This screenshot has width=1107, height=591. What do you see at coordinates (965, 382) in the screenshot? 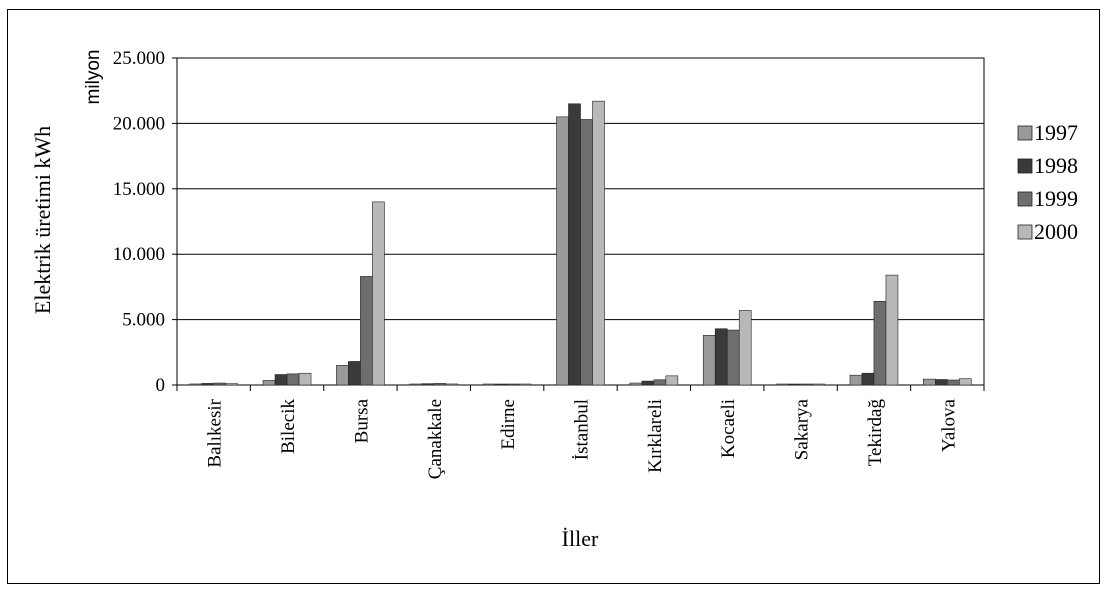
I see `bar-2000-Yalova` at bounding box center [965, 382].